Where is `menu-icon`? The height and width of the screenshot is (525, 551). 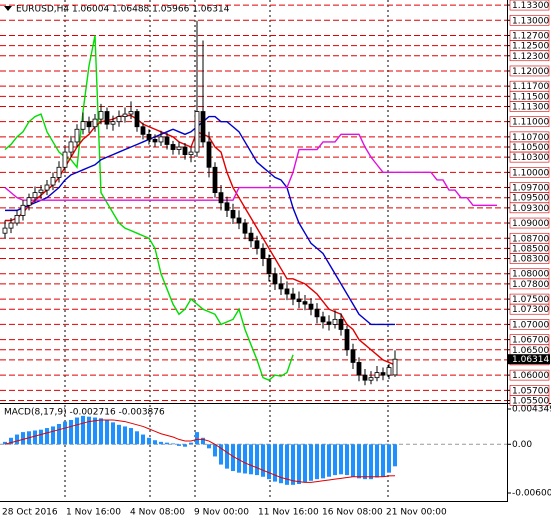
menu-icon is located at coordinates (8, 8).